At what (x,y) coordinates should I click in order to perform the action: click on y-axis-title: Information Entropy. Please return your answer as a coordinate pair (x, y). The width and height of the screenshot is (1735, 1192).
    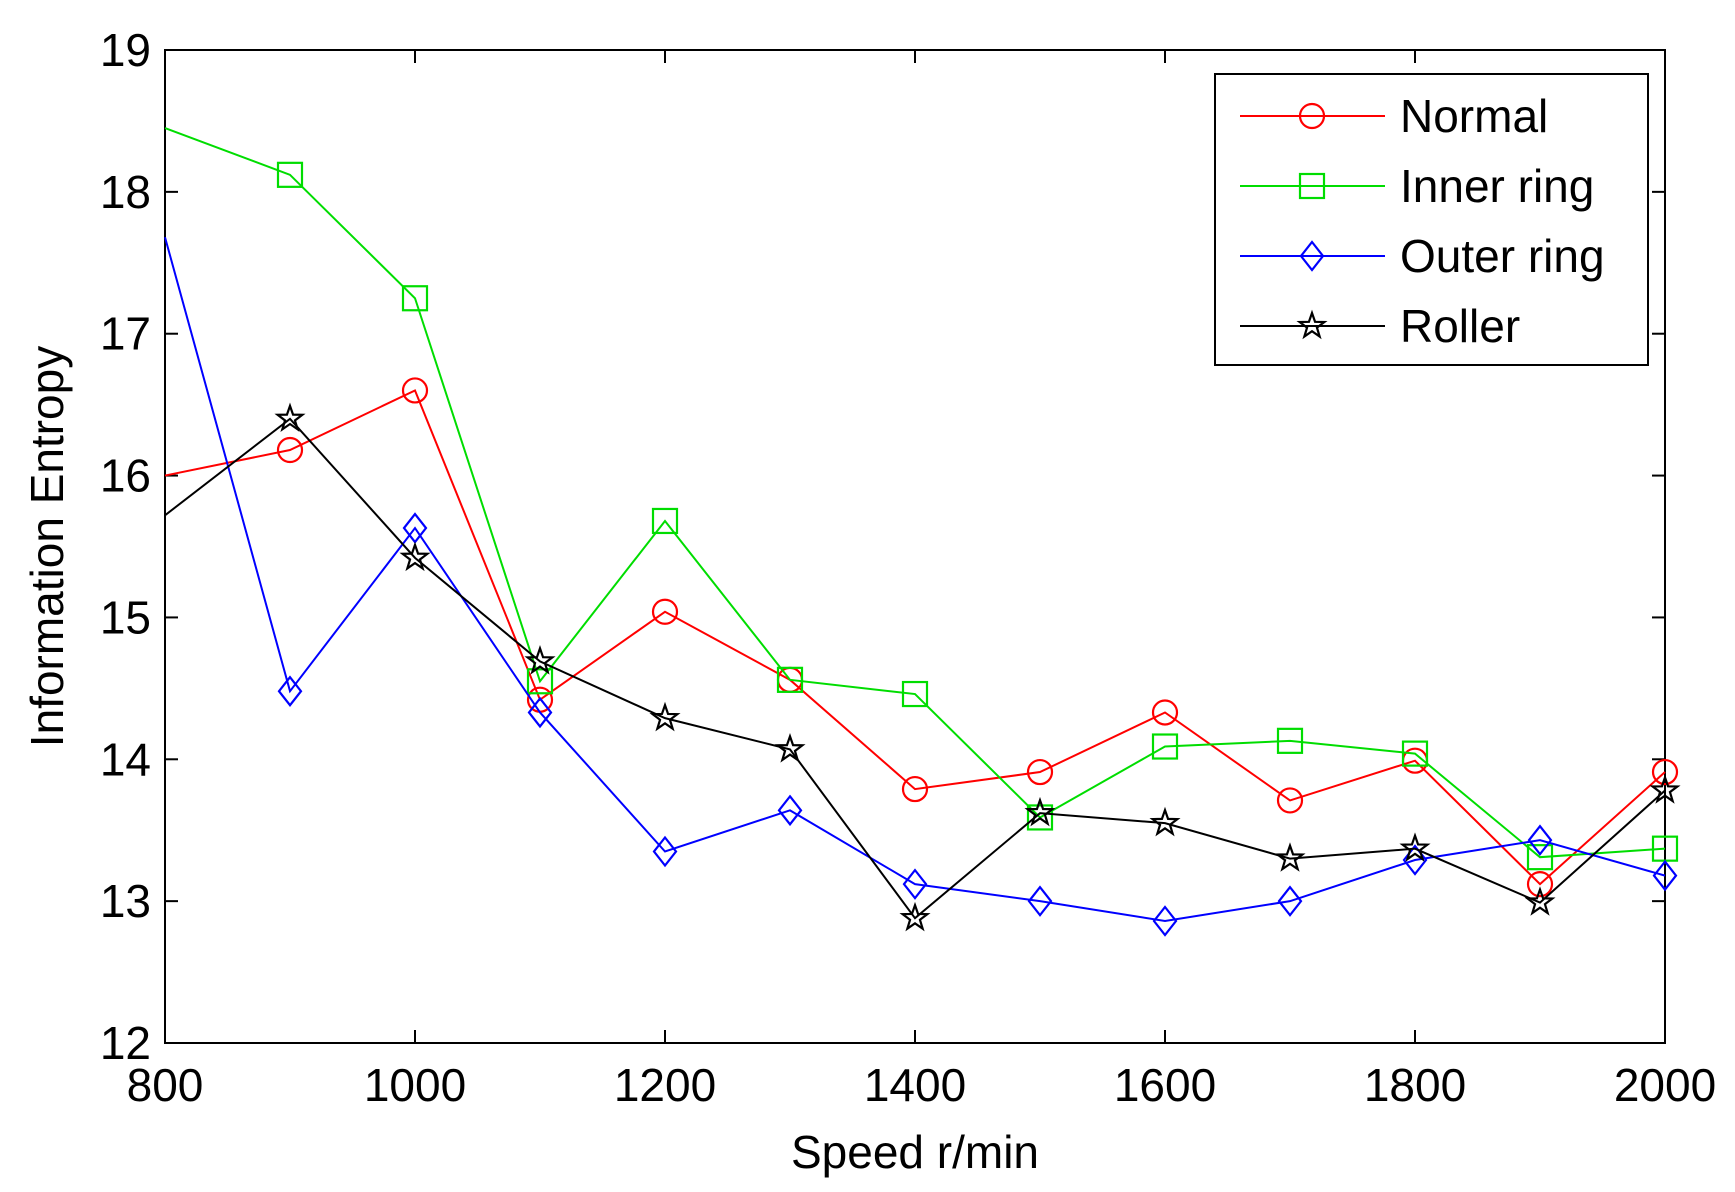
    Looking at the image, I should click on (47, 546).